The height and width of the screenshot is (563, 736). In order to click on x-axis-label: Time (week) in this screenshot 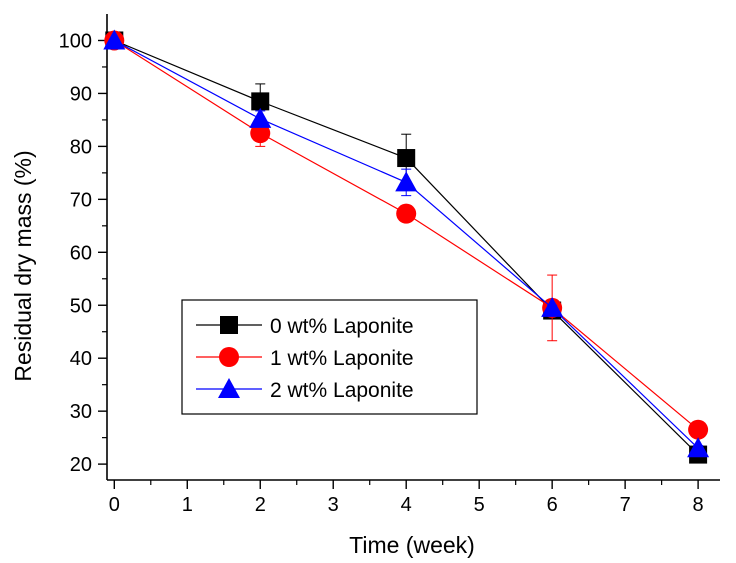, I will do `click(412, 545)`.